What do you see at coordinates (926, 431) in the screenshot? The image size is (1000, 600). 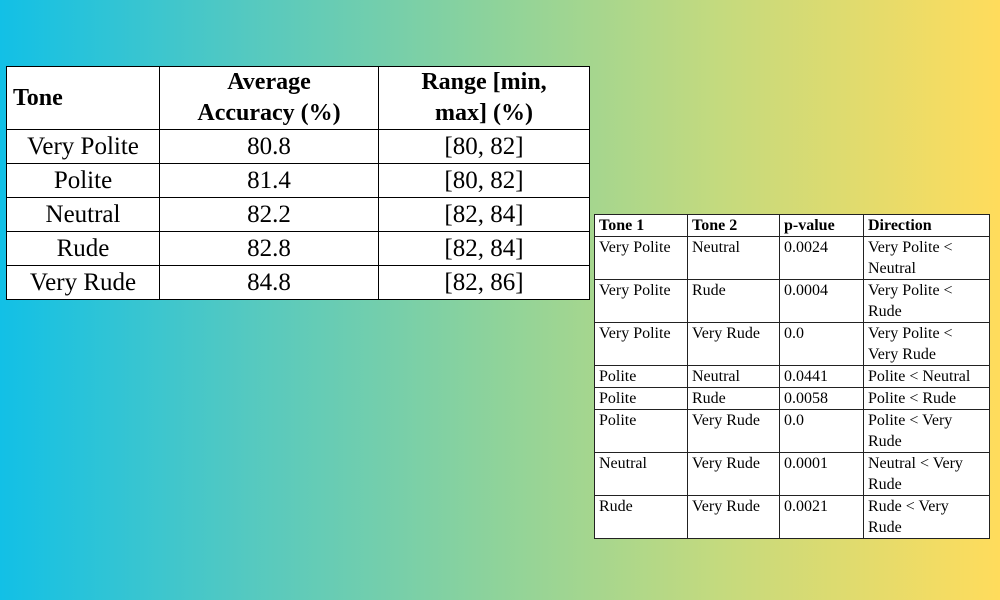 I see `cell-direction: Polite < Very Rude` at bounding box center [926, 431].